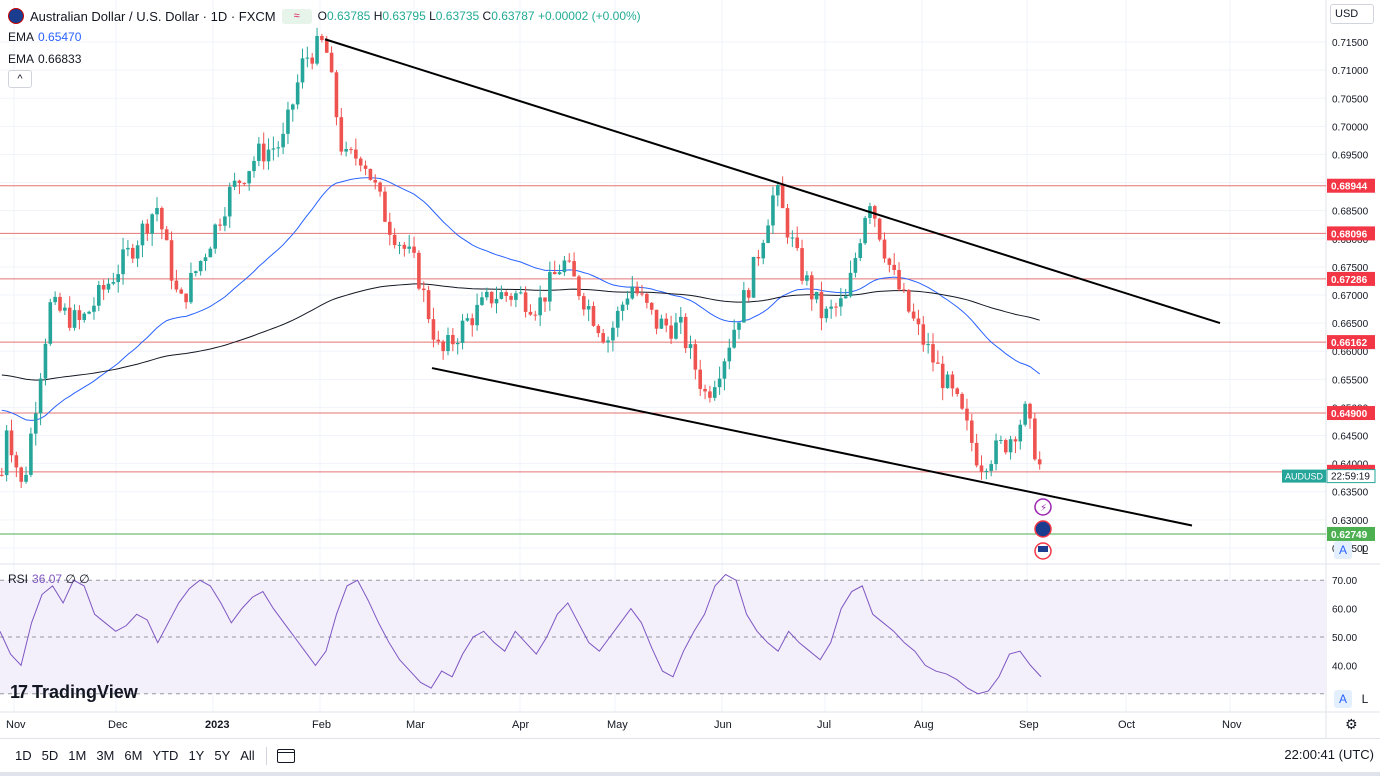 This screenshot has width=1380, height=776. I want to click on range-1m: 1M, so click(77, 755).